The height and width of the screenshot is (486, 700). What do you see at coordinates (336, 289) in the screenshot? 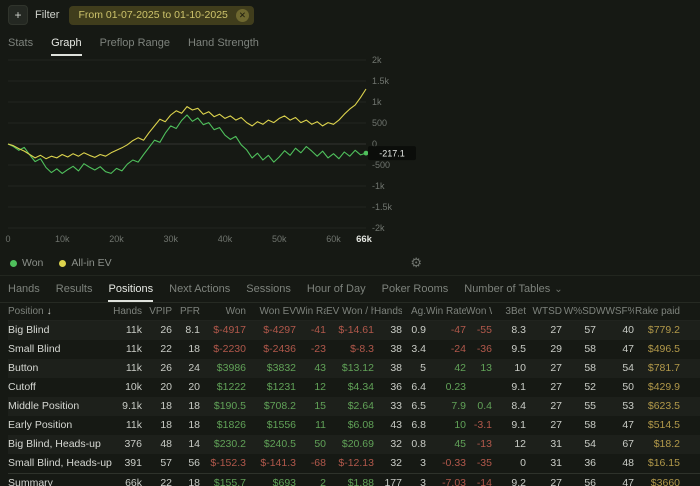
I see `tab-hour-of-day: Hour of Day` at bounding box center [336, 289].